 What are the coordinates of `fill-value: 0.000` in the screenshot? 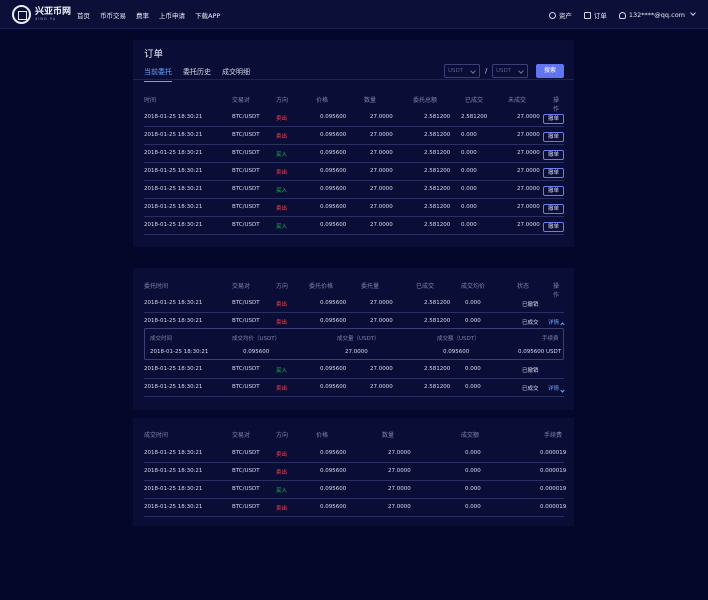 It's located at (473, 471).